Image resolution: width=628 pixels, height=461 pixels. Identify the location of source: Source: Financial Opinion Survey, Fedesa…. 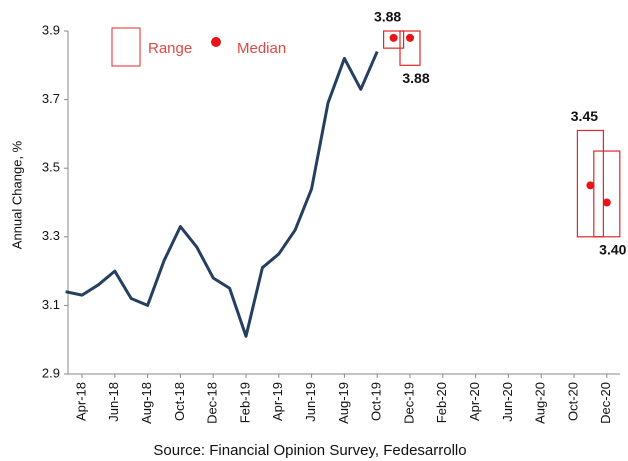
(309, 450).